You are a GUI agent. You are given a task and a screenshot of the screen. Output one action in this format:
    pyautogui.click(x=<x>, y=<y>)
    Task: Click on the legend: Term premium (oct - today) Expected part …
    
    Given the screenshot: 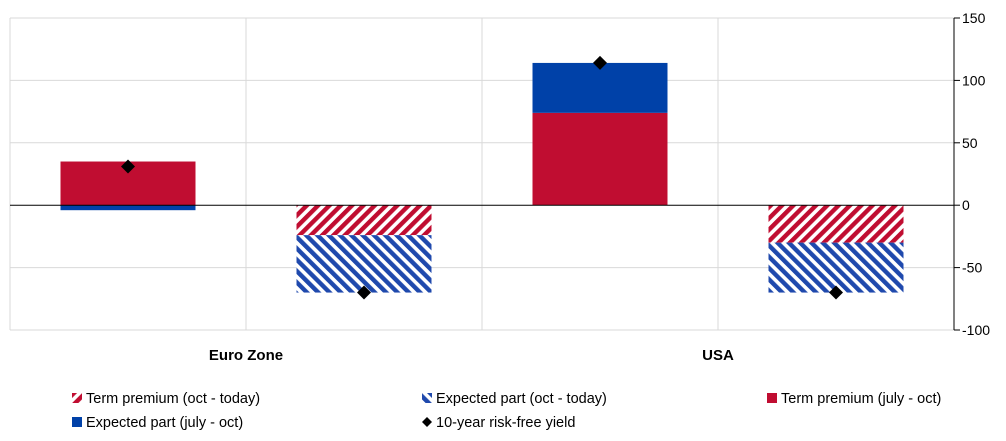 What is the action you would take?
    pyautogui.click(x=506, y=411)
    